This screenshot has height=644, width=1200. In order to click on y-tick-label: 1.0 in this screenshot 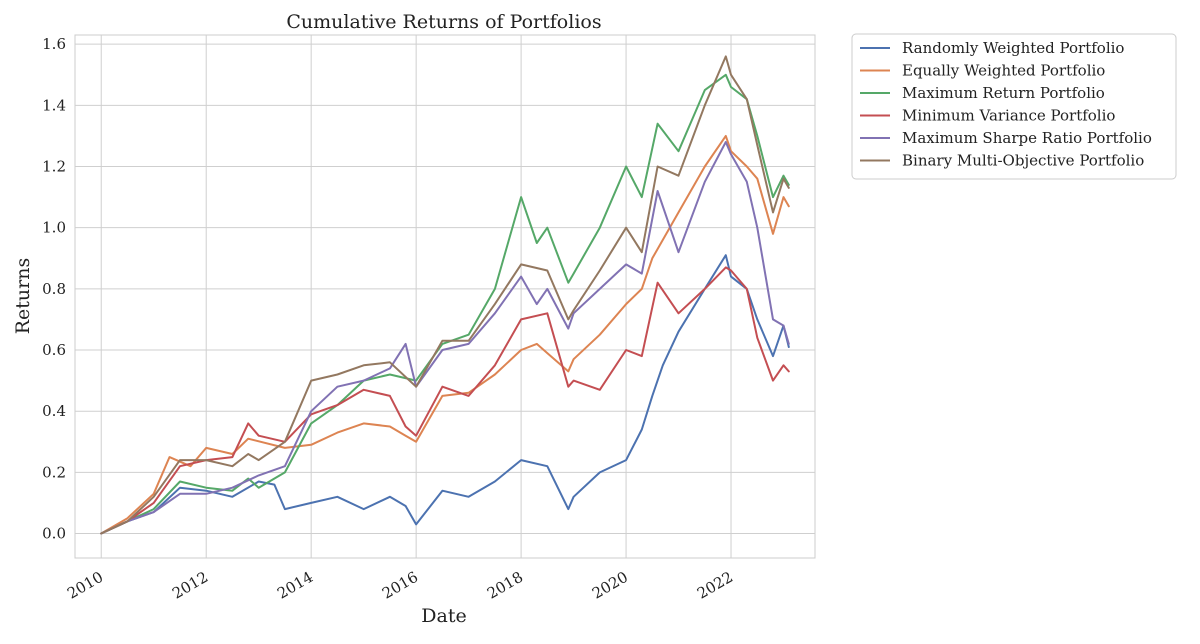, I will do `click(54, 228)`.